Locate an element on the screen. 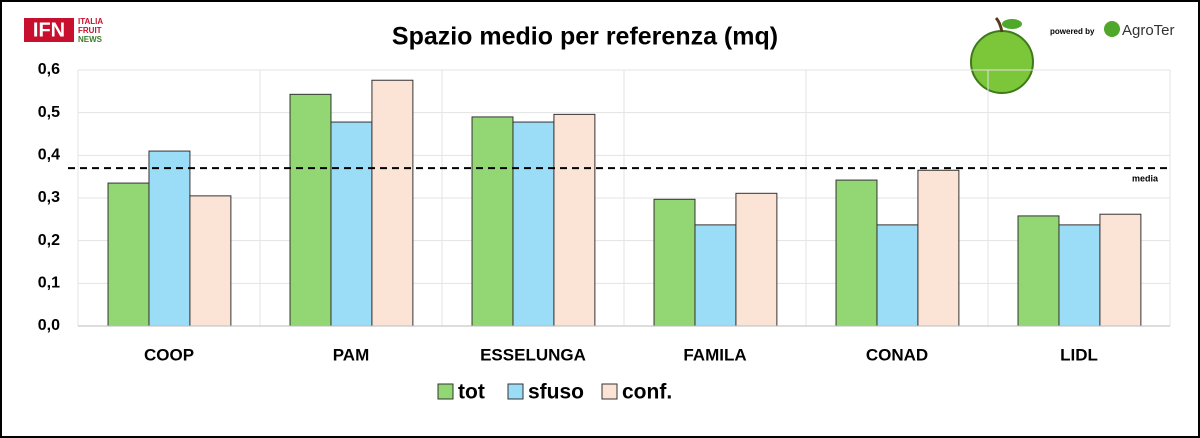 This screenshot has height=438, width=1200. apple is located at coordinates (1002, 62).